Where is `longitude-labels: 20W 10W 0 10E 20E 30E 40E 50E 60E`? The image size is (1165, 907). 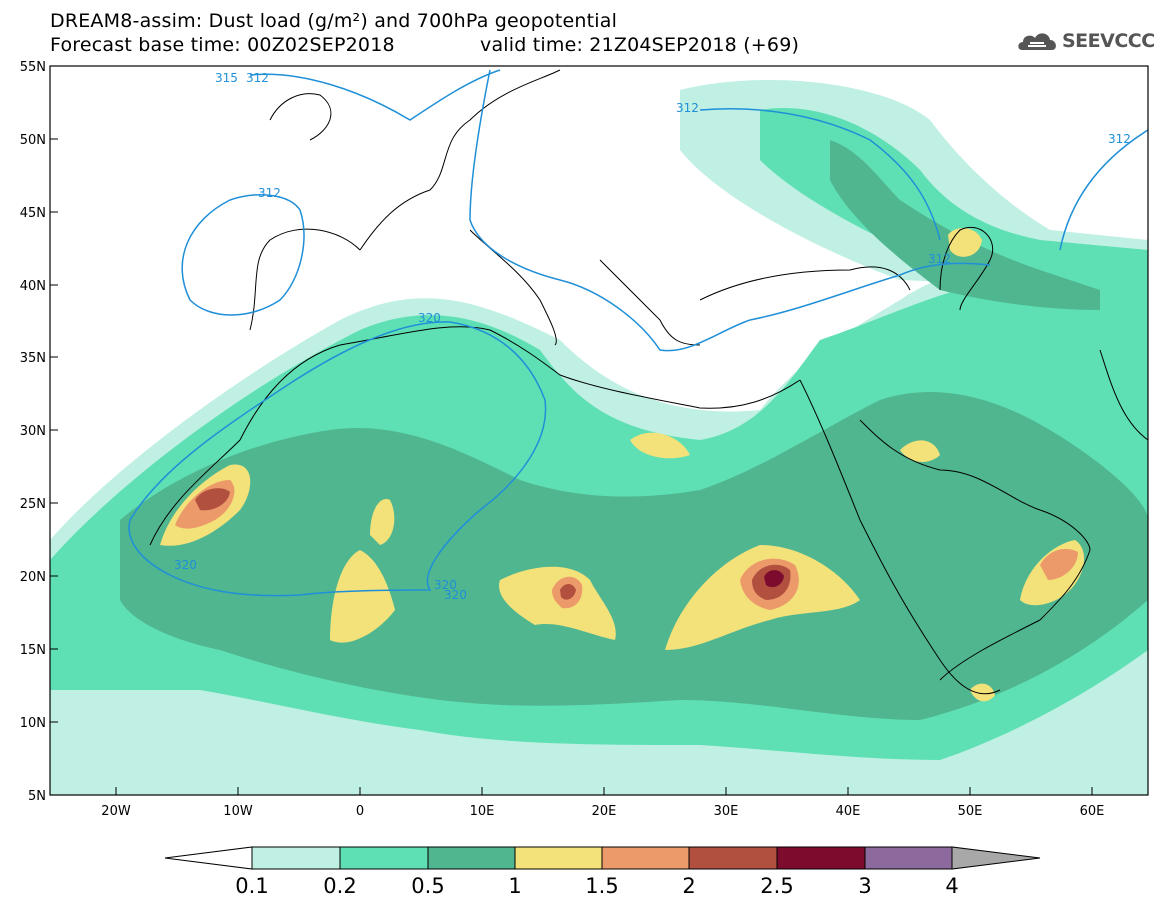 longitude-labels: 20W 10W 0 10E 20E 30E 40E 50E 60E is located at coordinates (602, 811).